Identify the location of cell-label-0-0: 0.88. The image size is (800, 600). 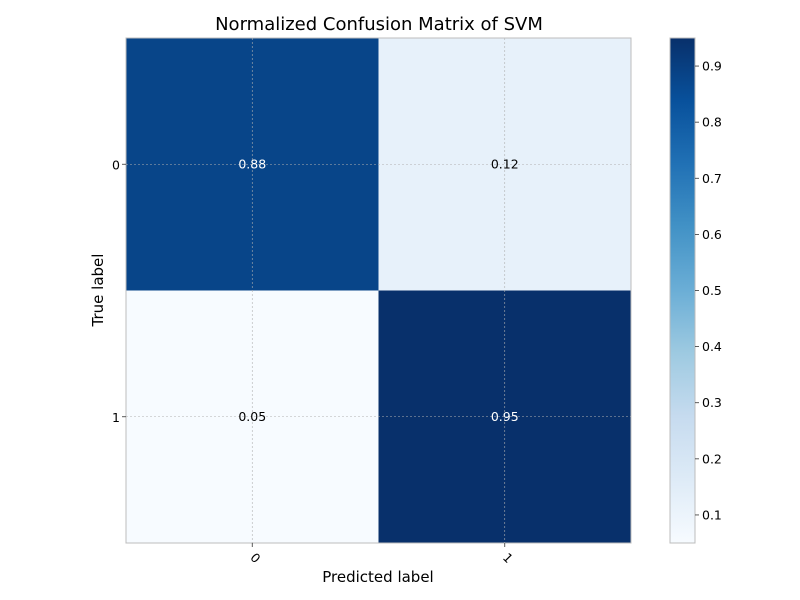
(252, 163).